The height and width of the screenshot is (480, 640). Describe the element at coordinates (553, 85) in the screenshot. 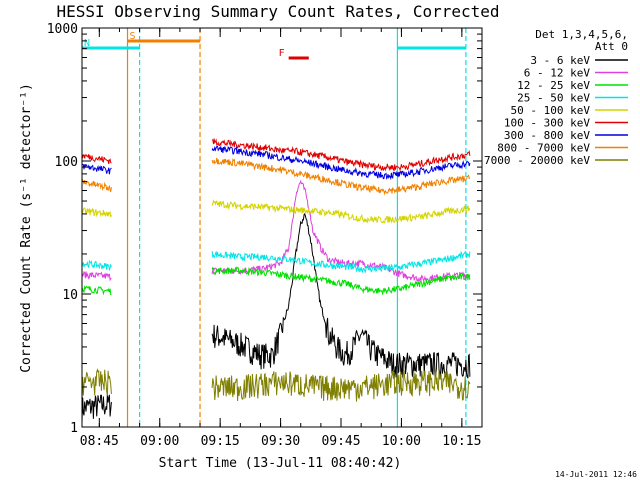

I see `legend-item-label: 12 - 25 keV` at that location.